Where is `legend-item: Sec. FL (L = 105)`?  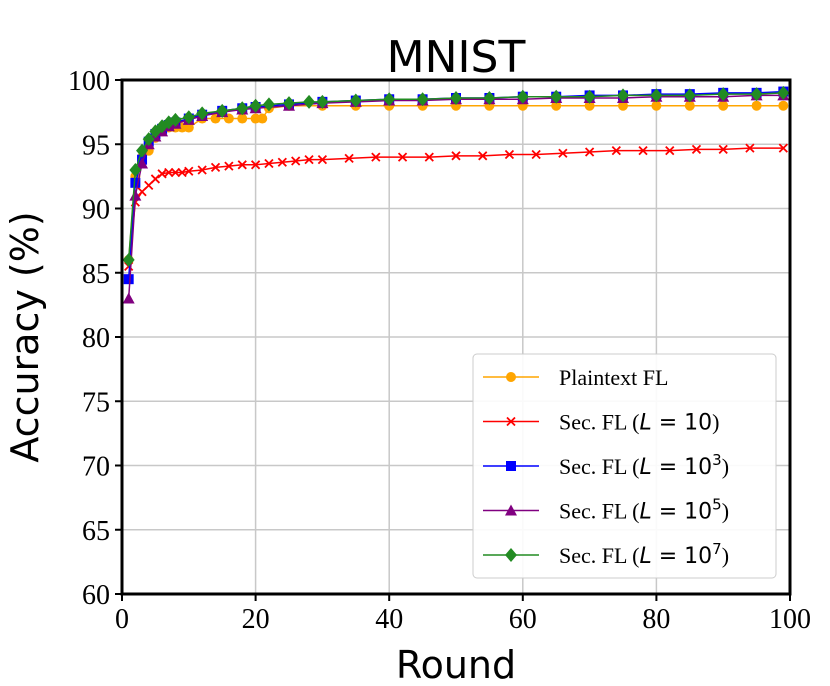
legend-item: Sec. FL (L = 105) is located at coordinates (606, 510).